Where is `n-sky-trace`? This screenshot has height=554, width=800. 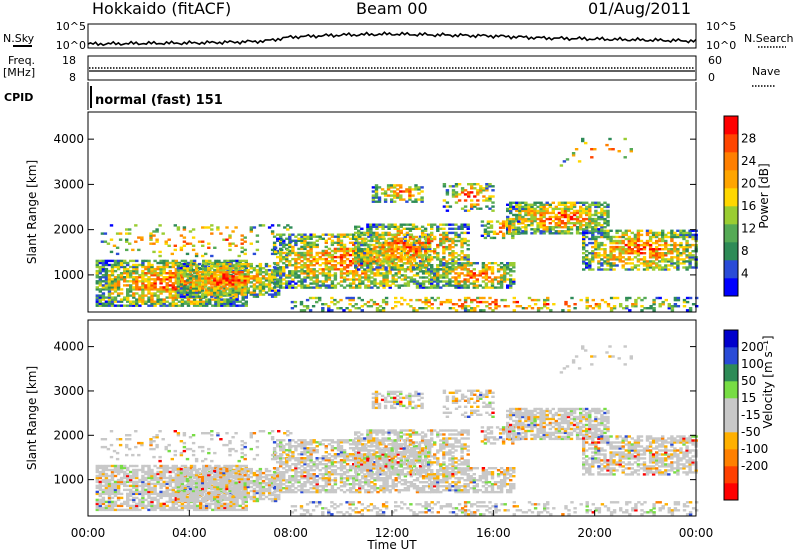
n-sky-trace is located at coordinates (392, 39).